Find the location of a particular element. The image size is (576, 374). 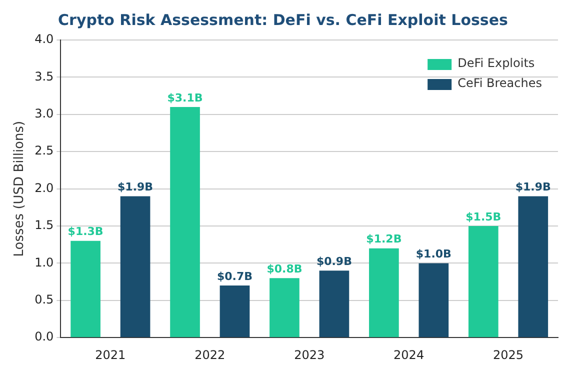

data-label: $0.9B is located at coordinates (334, 261).